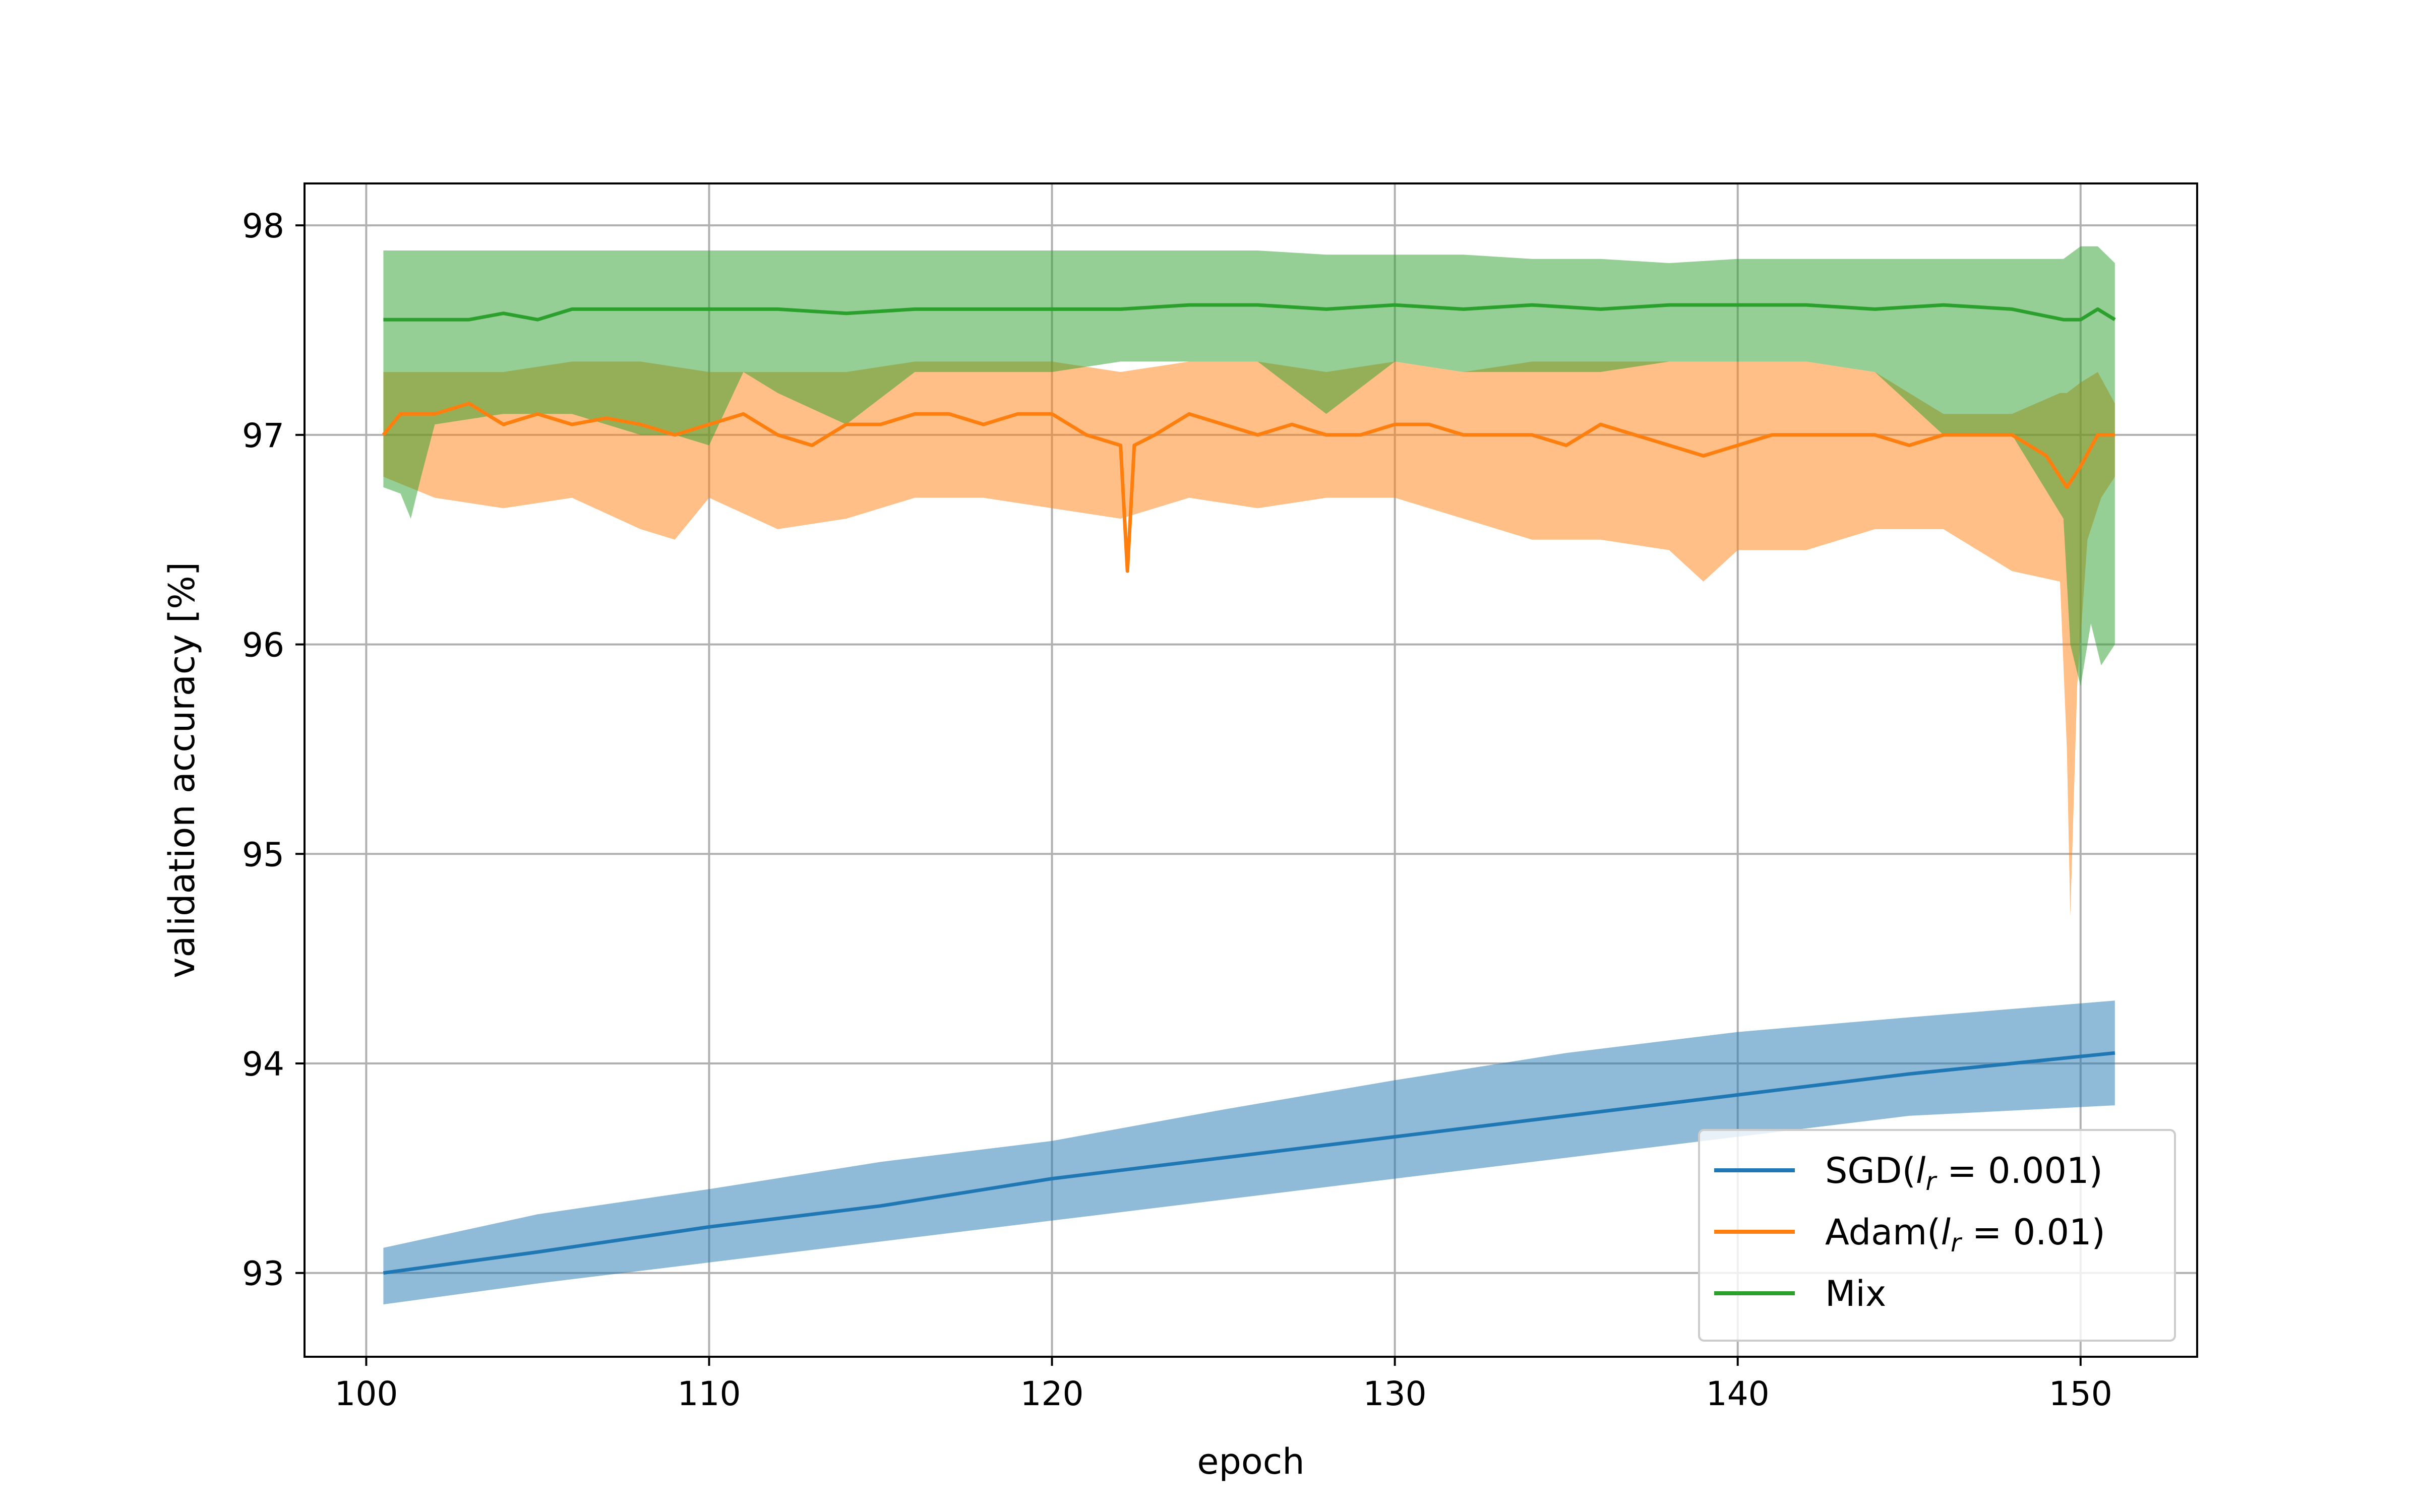  What do you see at coordinates (1052, 1393) in the screenshot?
I see `x-tick-label: 120` at bounding box center [1052, 1393].